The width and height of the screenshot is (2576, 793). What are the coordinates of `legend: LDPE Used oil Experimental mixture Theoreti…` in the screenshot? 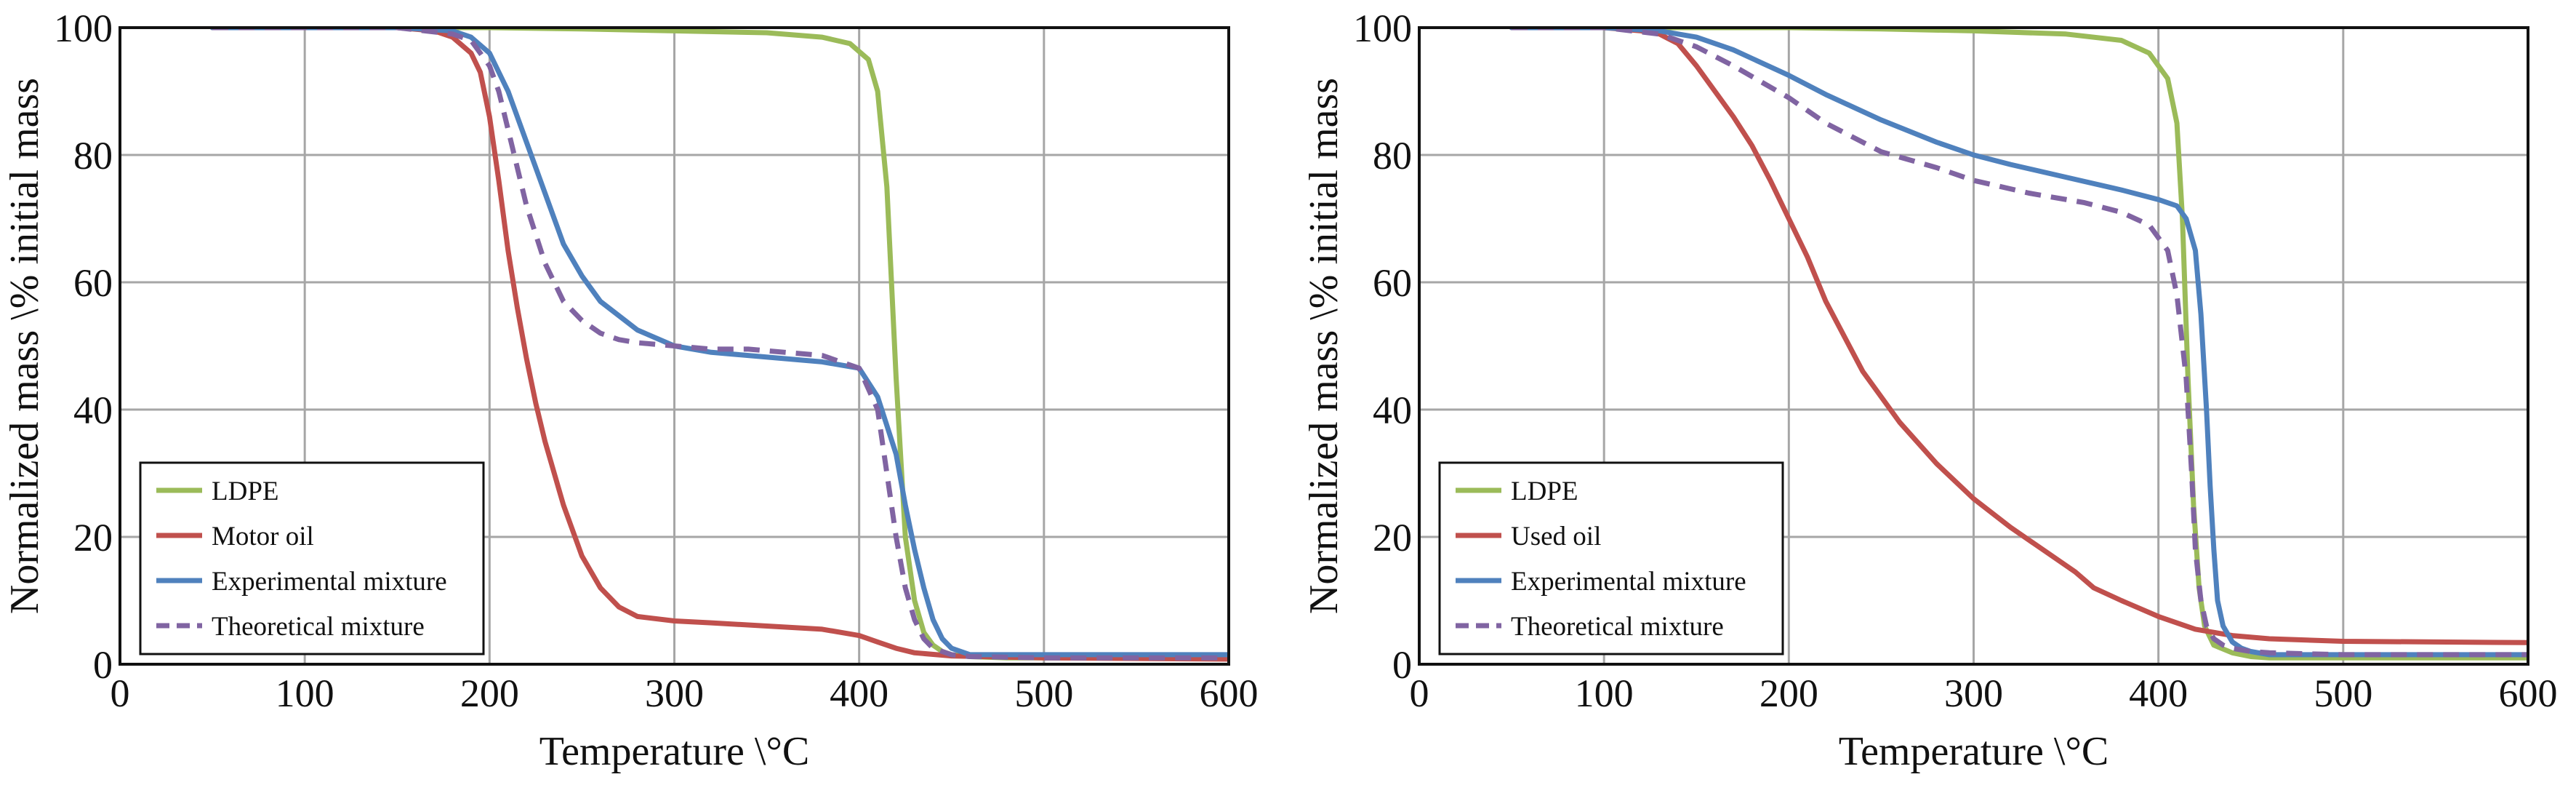 It's located at (1611, 558).